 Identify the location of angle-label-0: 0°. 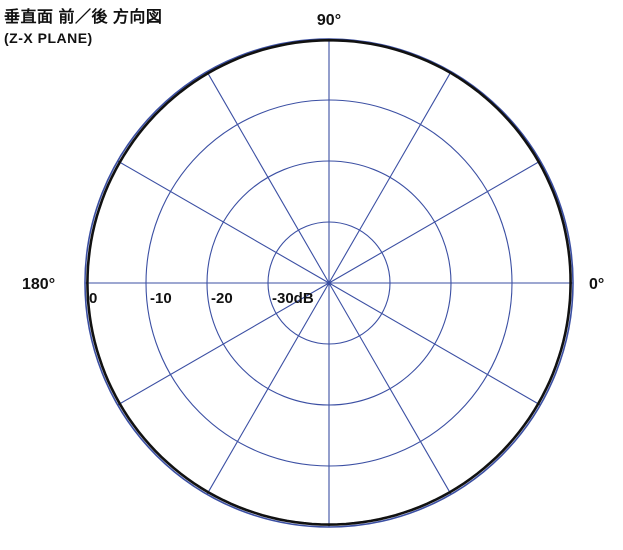
(596, 284).